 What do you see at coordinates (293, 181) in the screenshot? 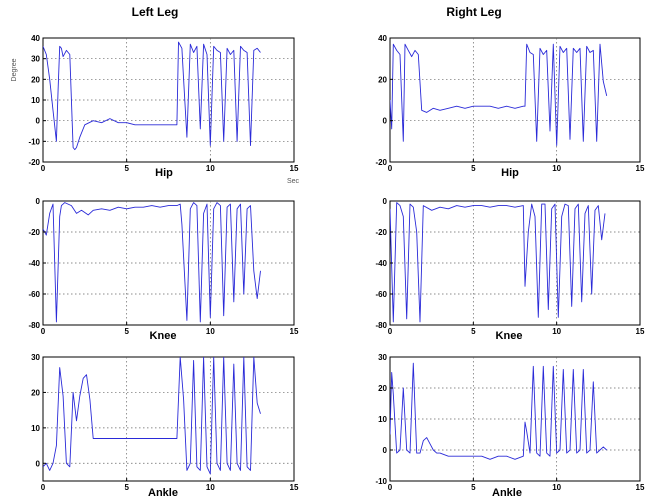
I see `x-unit-label: Sec` at bounding box center [293, 181].